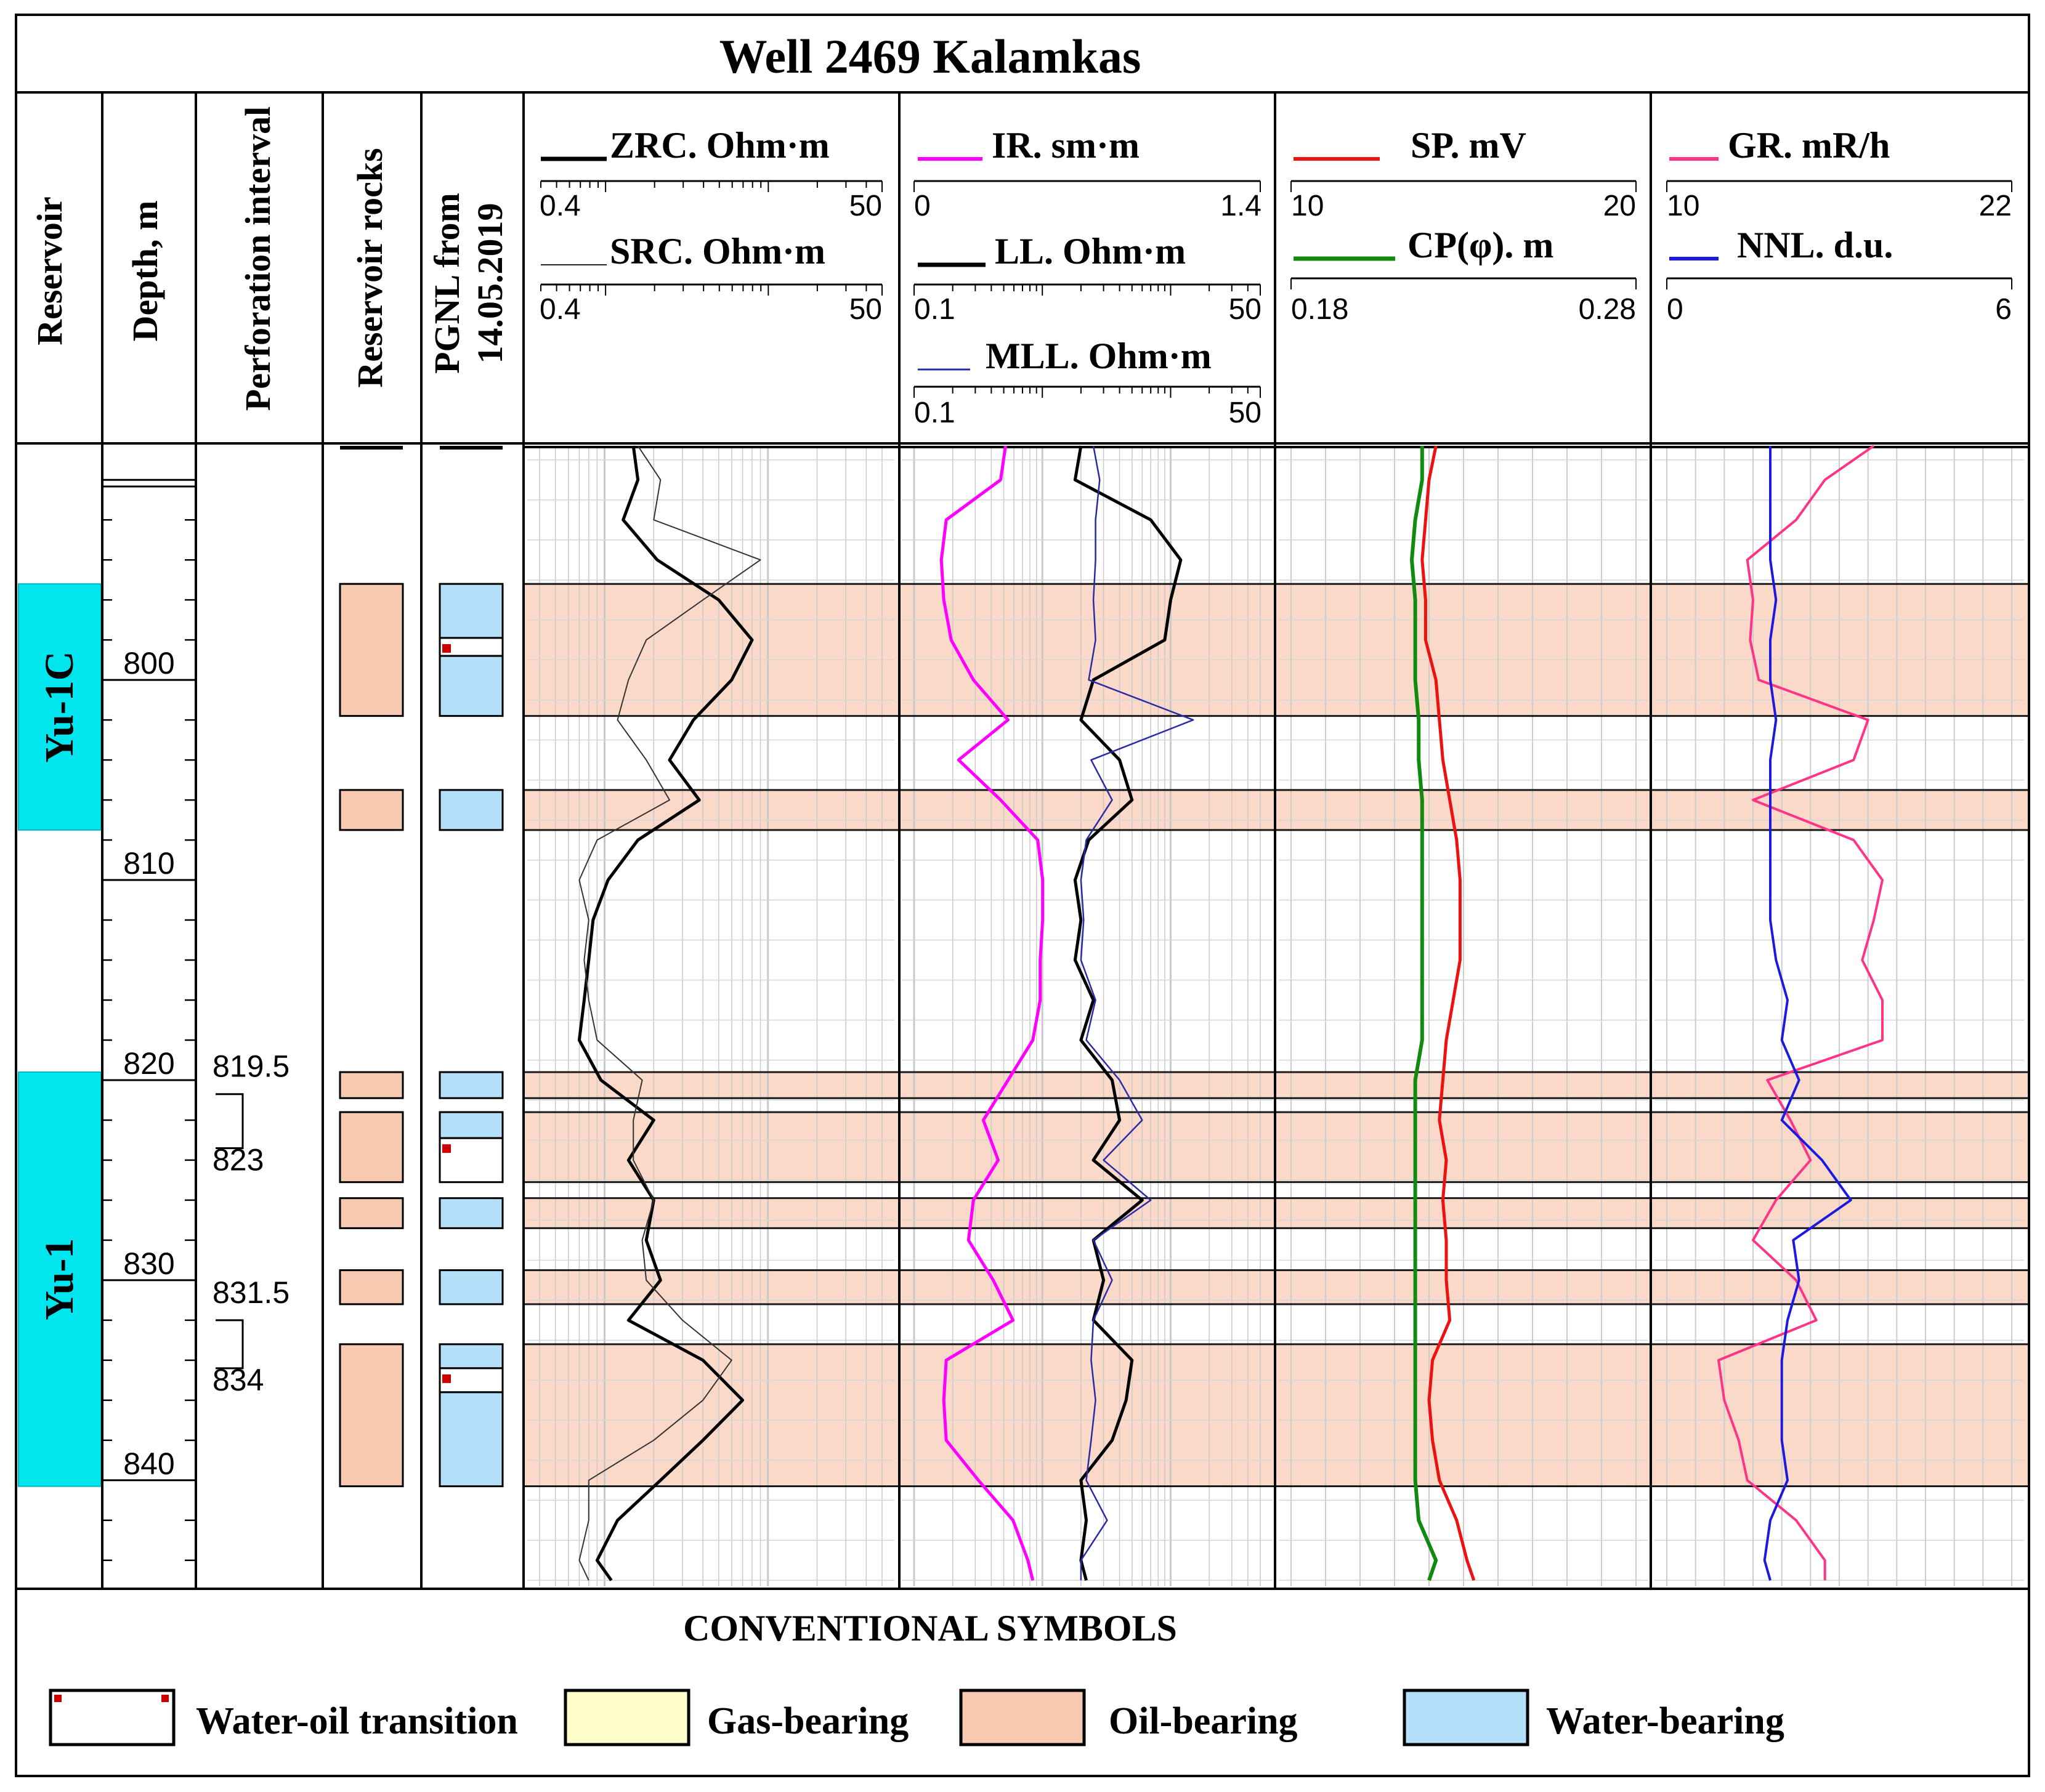 The height and width of the screenshot is (1792, 2045). What do you see at coordinates (1463, 174) in the screenshot?
I see `curve-header-sp: SP. mV 10 20` at bounding box center [1463, 174].